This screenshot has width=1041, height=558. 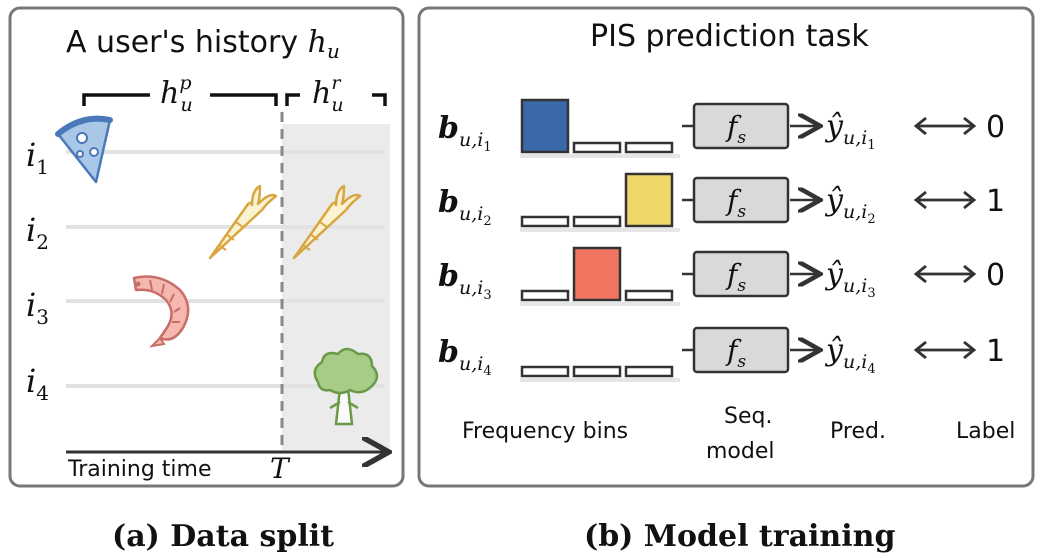 I want to click on caption-a: (a) Data split, so click(x=223, y=536).